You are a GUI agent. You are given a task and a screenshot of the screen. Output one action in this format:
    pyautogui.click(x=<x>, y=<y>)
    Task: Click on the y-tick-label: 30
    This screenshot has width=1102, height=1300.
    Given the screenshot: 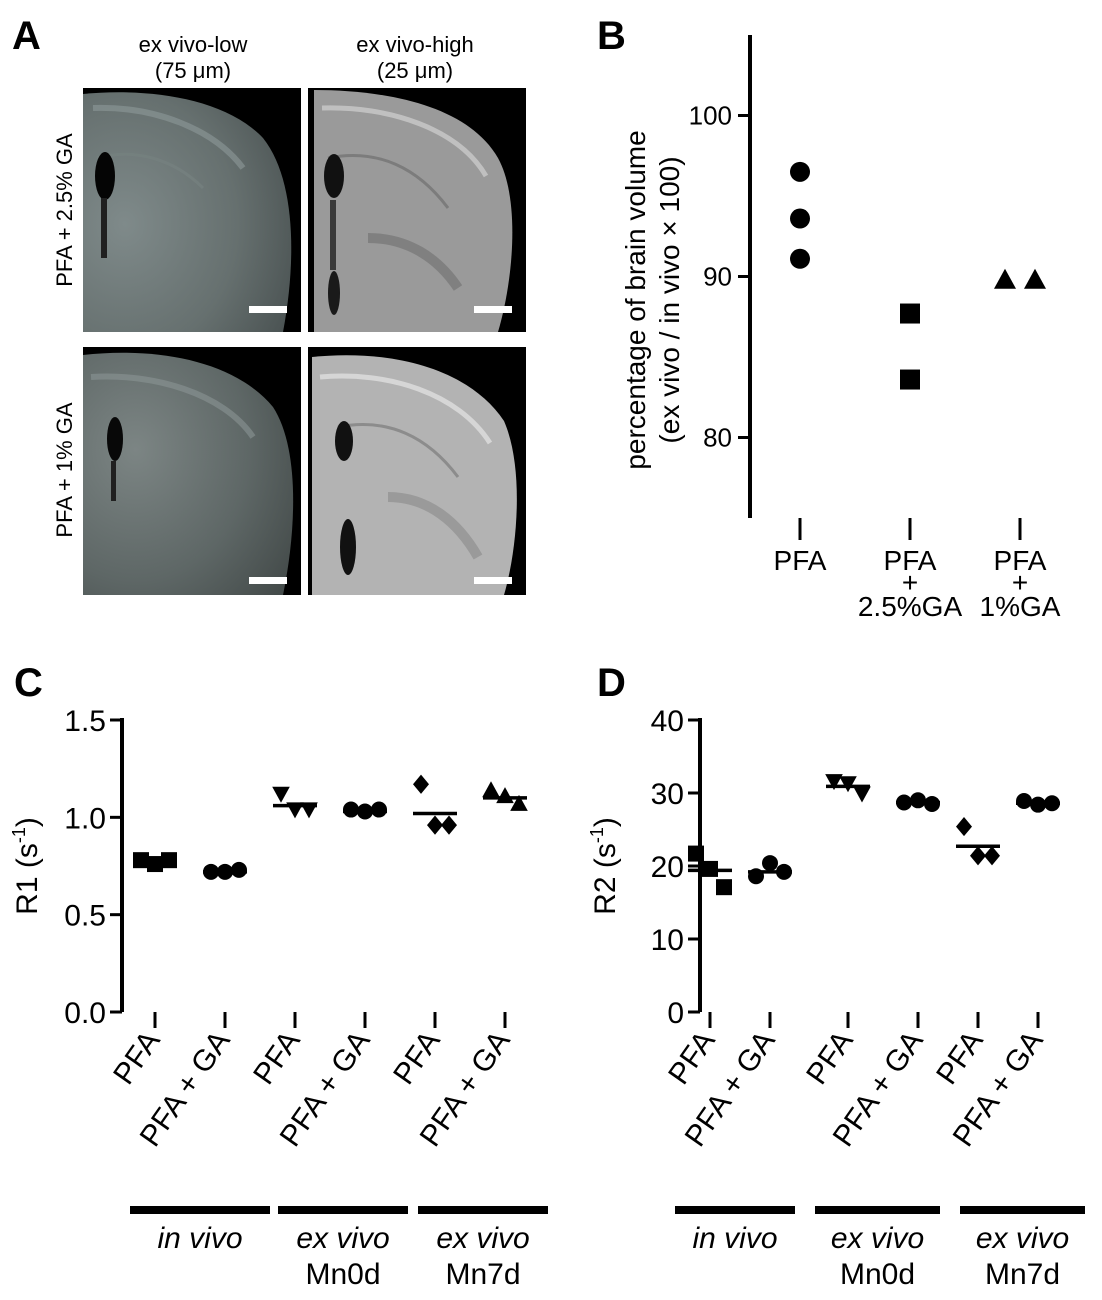 What is the action you would take?
    pyautogui.click(x=667, y=794)
    